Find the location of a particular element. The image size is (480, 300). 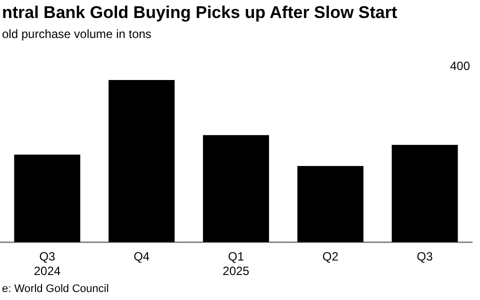

x-tick-label: Q2 is located at coordinates (330, 257).